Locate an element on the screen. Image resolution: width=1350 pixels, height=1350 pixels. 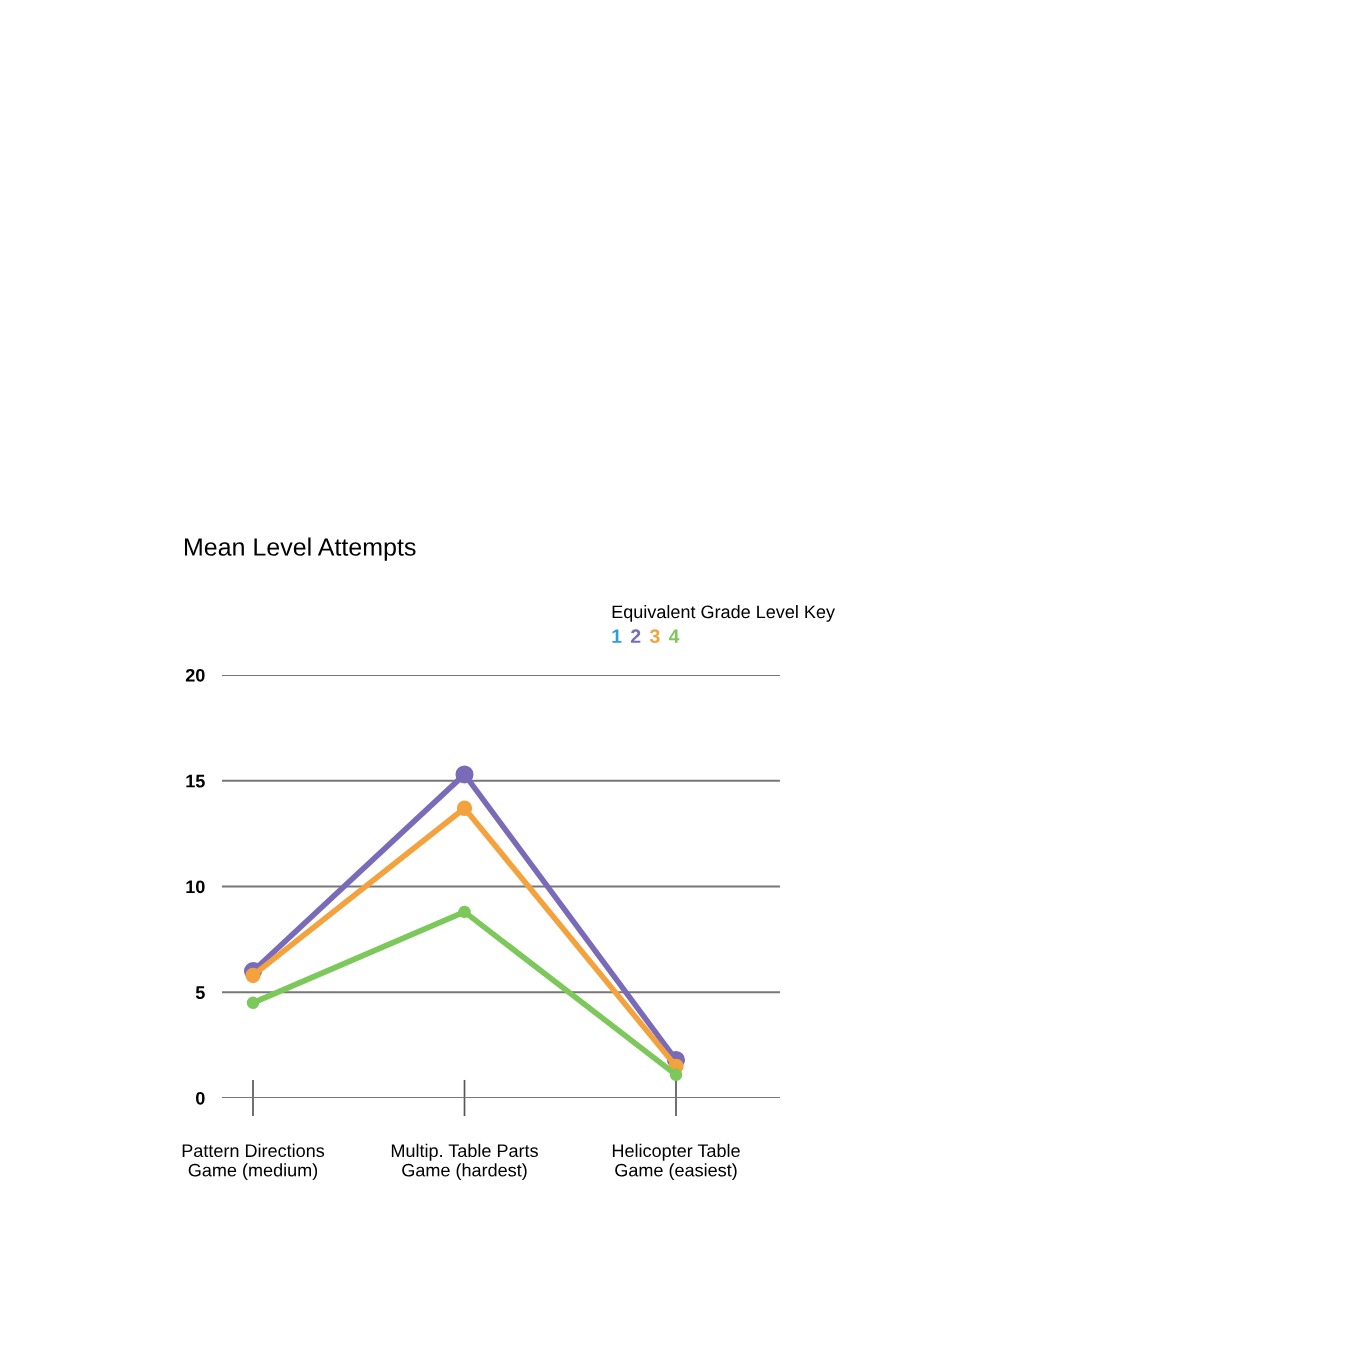
text: 3 is located at coordinates (654, 636).